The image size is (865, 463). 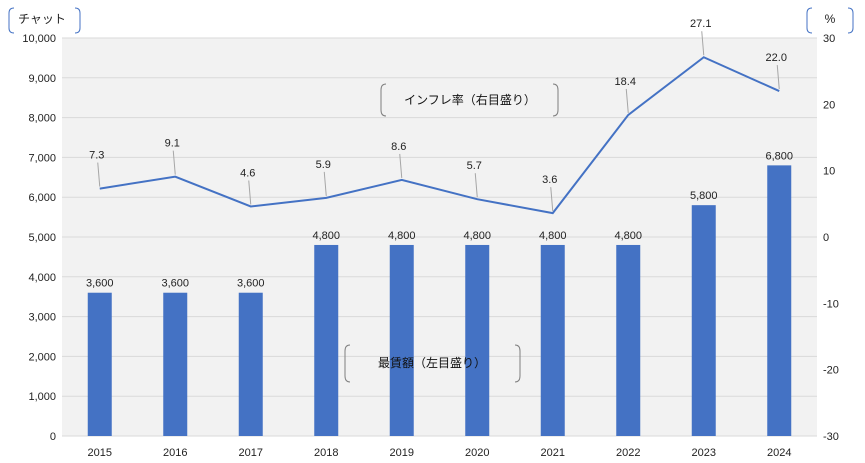 What do you see at coordinates (42, 198) in the screenshot?
I see `left-tick-label: 6,000` at bounding box center [42, 198].